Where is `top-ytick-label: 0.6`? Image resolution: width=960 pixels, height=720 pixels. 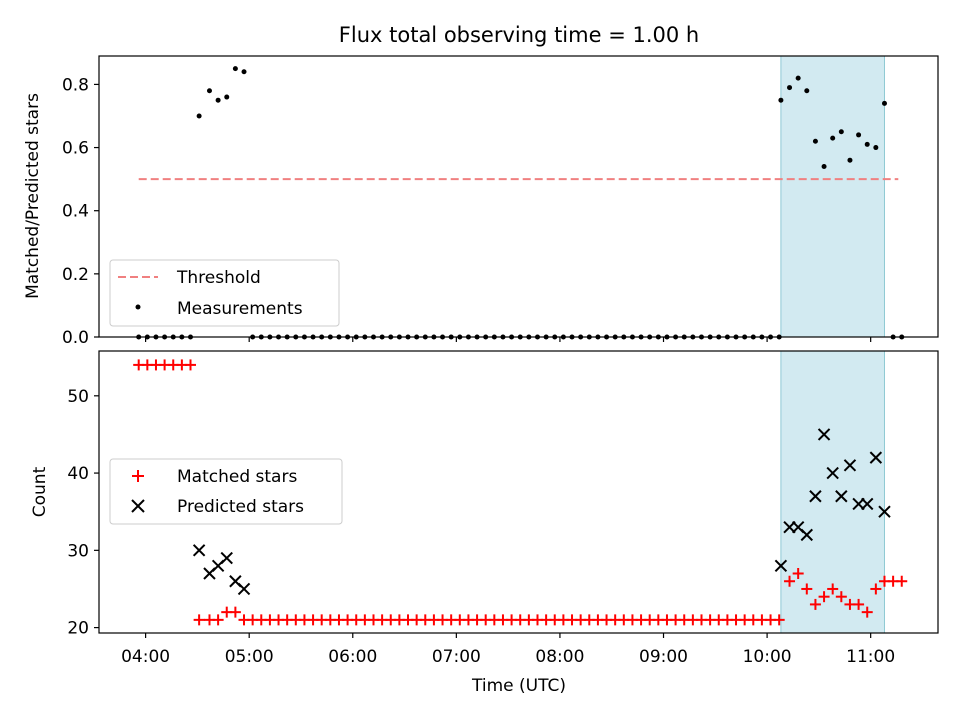
top-ytick-label: 0.6 is located at coordinates (75, 149).